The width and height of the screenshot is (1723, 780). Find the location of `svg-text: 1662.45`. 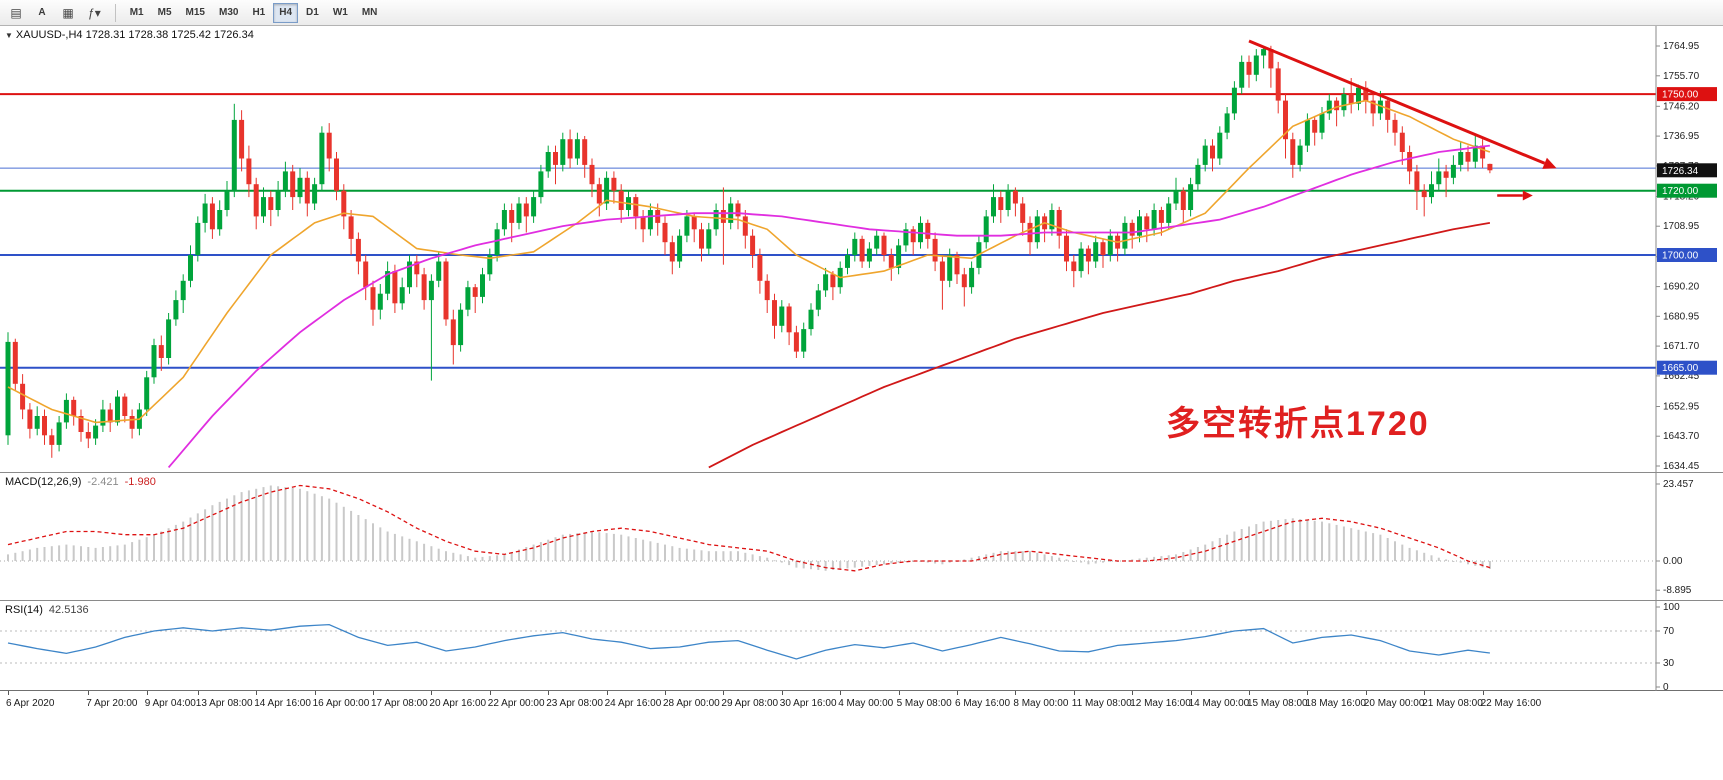

svg-text: 1662.45 is located at coordinates (1681, 376).